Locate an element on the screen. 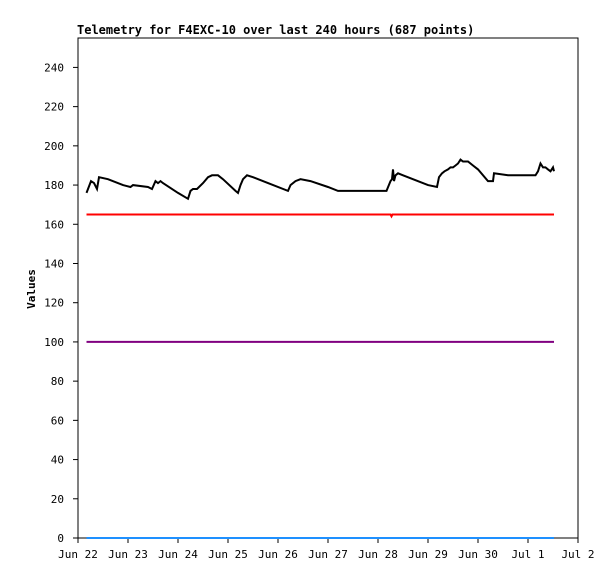 This screenshot has width=615, height=579. y-tick-label: 100 is located at coordinates (54, 342).